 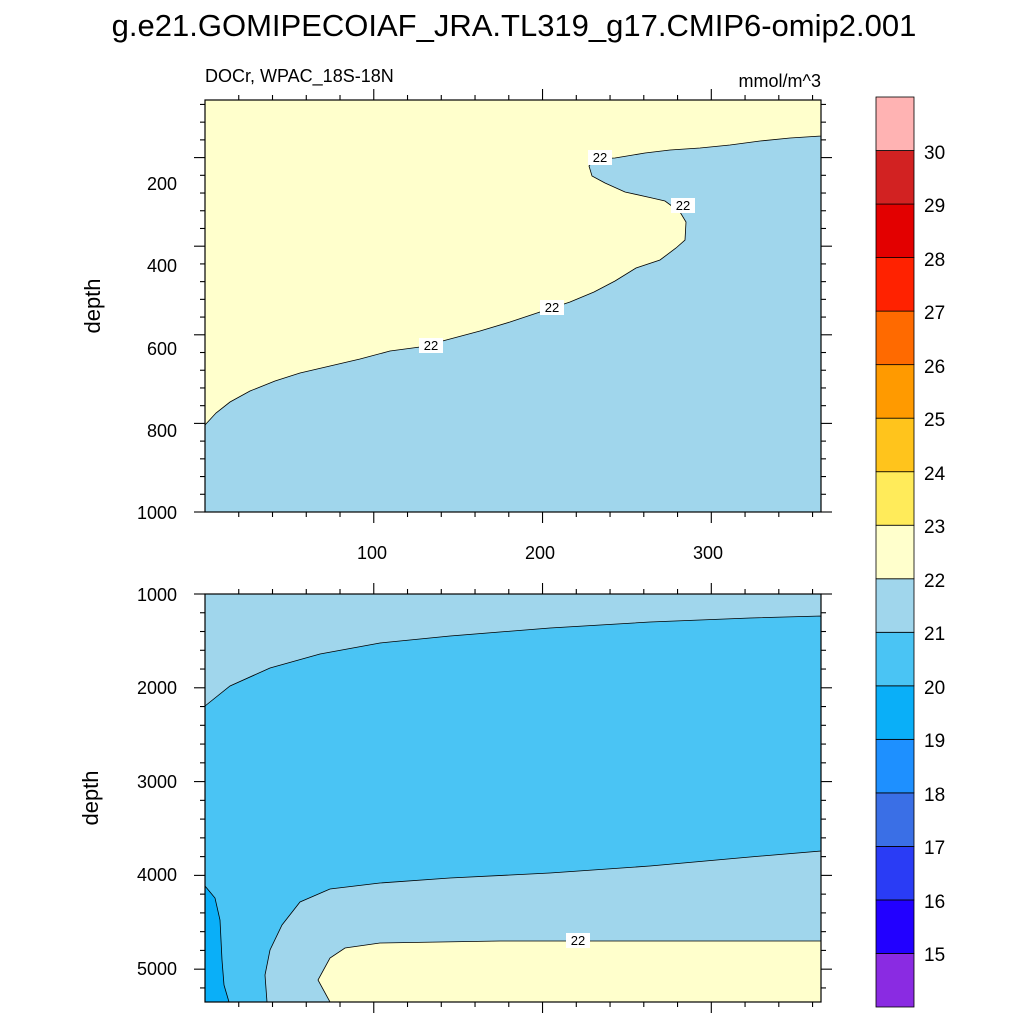 I want to click on variable-subtitle: DOCr, WPAC_18S-18N, so click(x=299, y=76).